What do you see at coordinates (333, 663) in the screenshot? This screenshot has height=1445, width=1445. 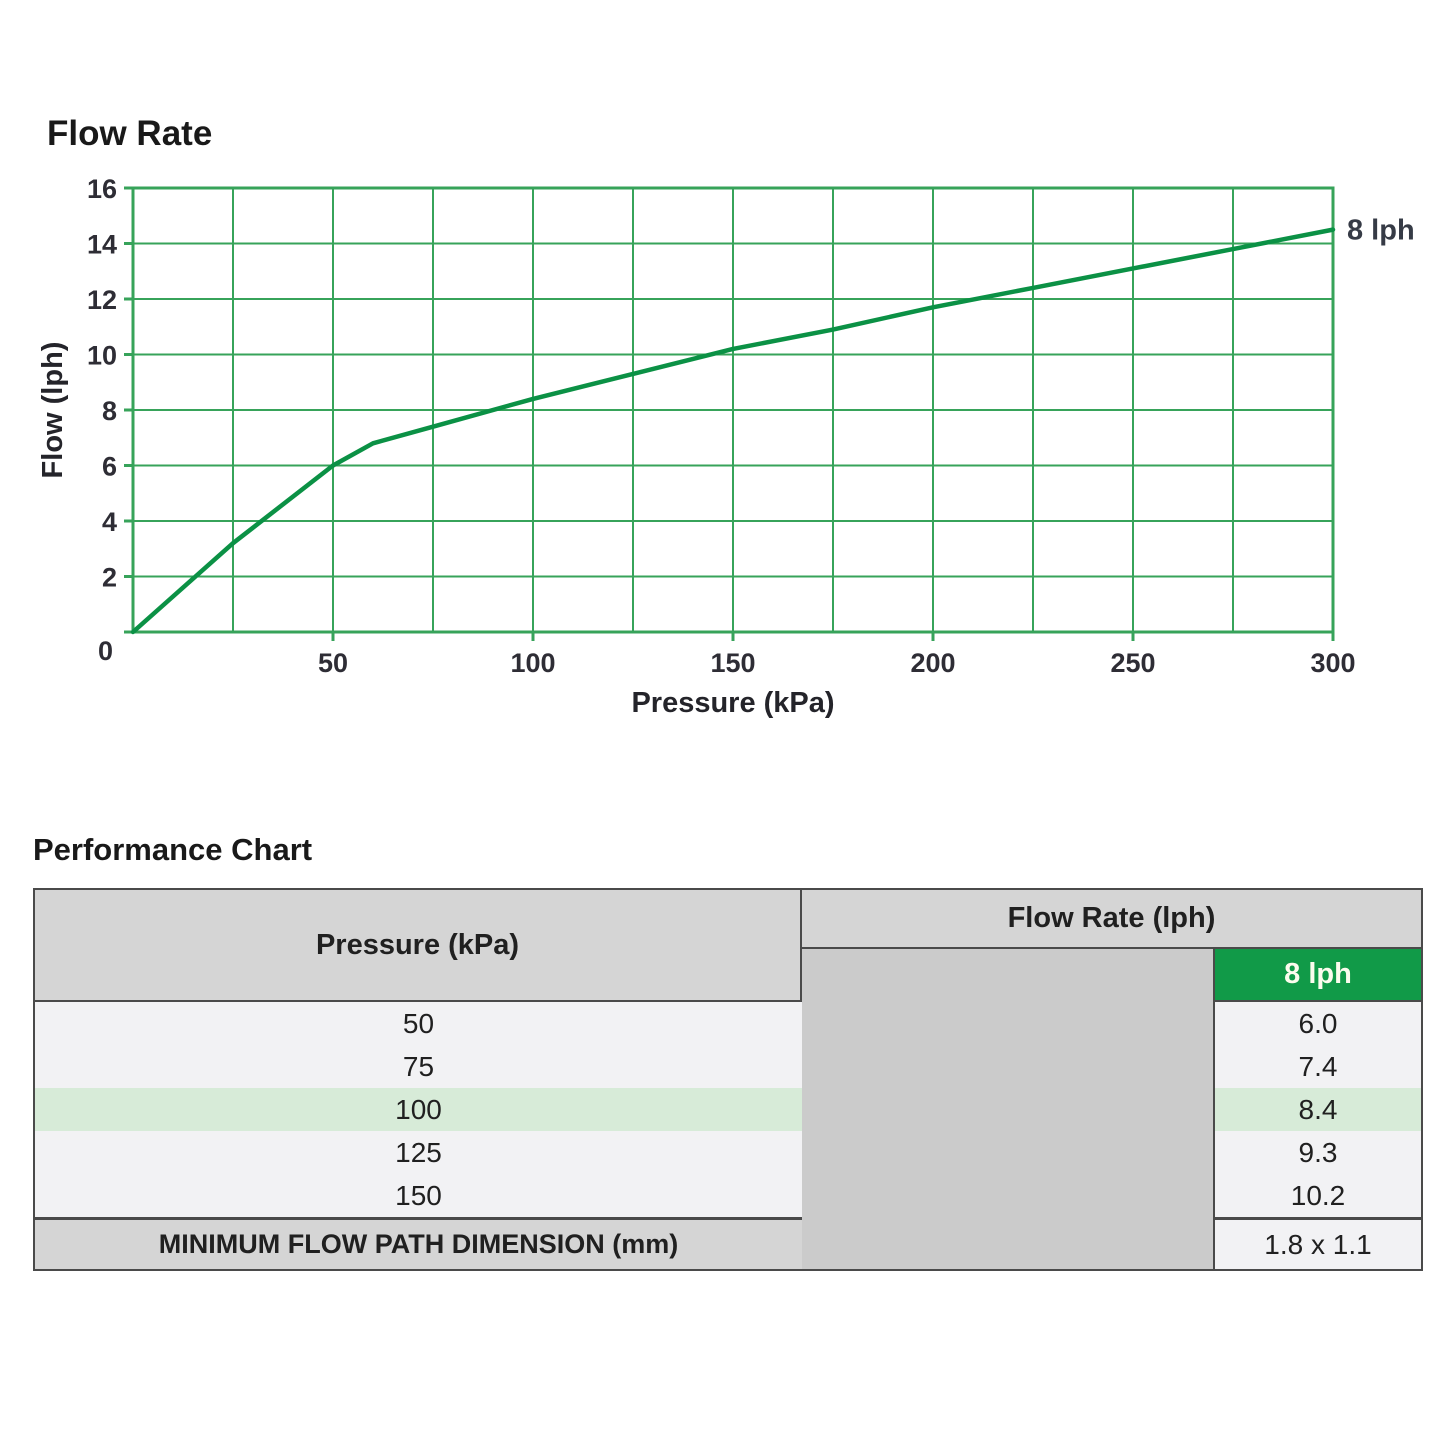 I see `x-tick-label: 50` at bounding box center [333, 663].